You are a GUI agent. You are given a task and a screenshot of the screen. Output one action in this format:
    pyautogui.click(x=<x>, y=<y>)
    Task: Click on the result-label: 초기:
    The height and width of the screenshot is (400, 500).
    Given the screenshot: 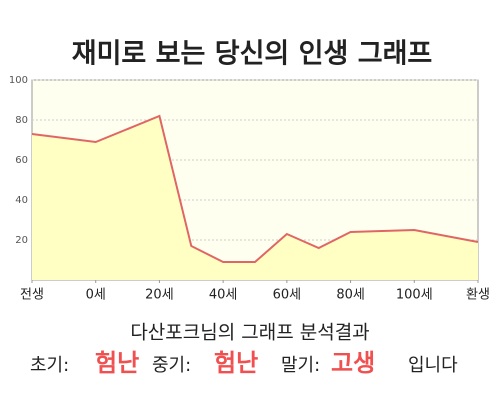 What is the action you would take?
    pyautogui.click(x=49, y=365)
    